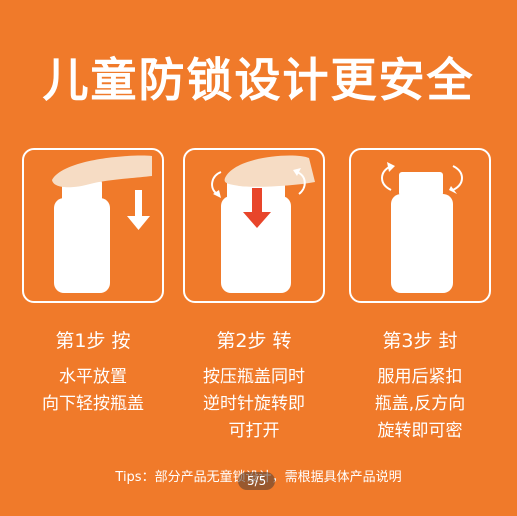  Describe the element at coordinates (258, 183) in the screenshot. I see `rotate-ccw-icon` at that location.